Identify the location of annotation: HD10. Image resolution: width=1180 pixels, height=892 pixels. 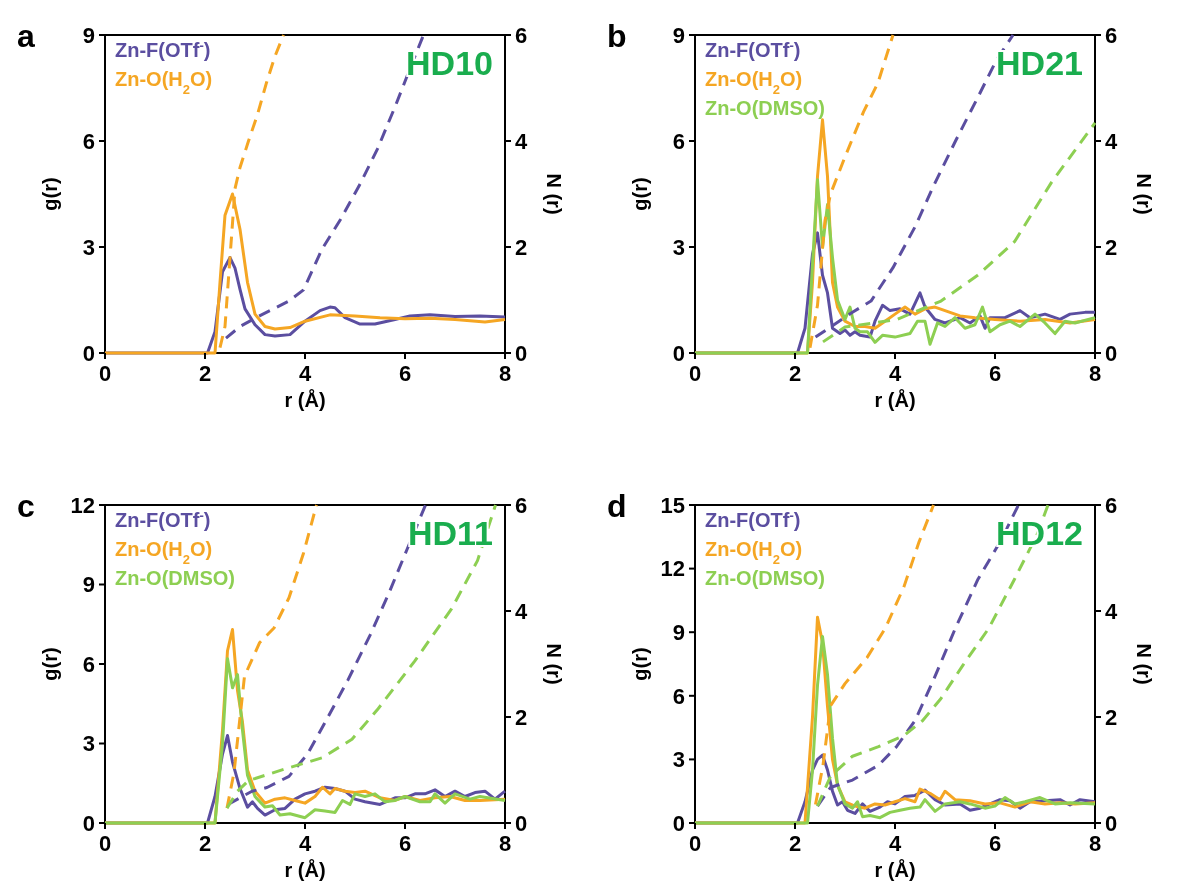
(449, 63).